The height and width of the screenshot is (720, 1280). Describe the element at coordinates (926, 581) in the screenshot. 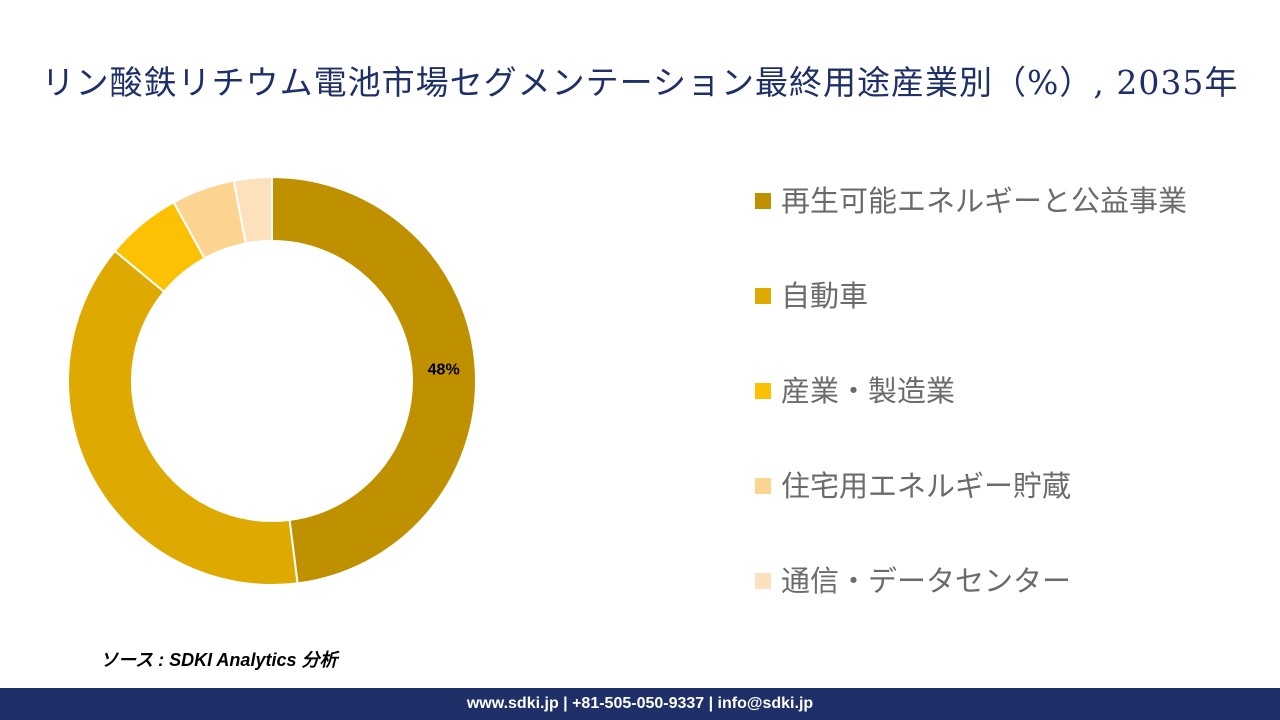

I see `legend-label: 通信・データセンター` at that location.